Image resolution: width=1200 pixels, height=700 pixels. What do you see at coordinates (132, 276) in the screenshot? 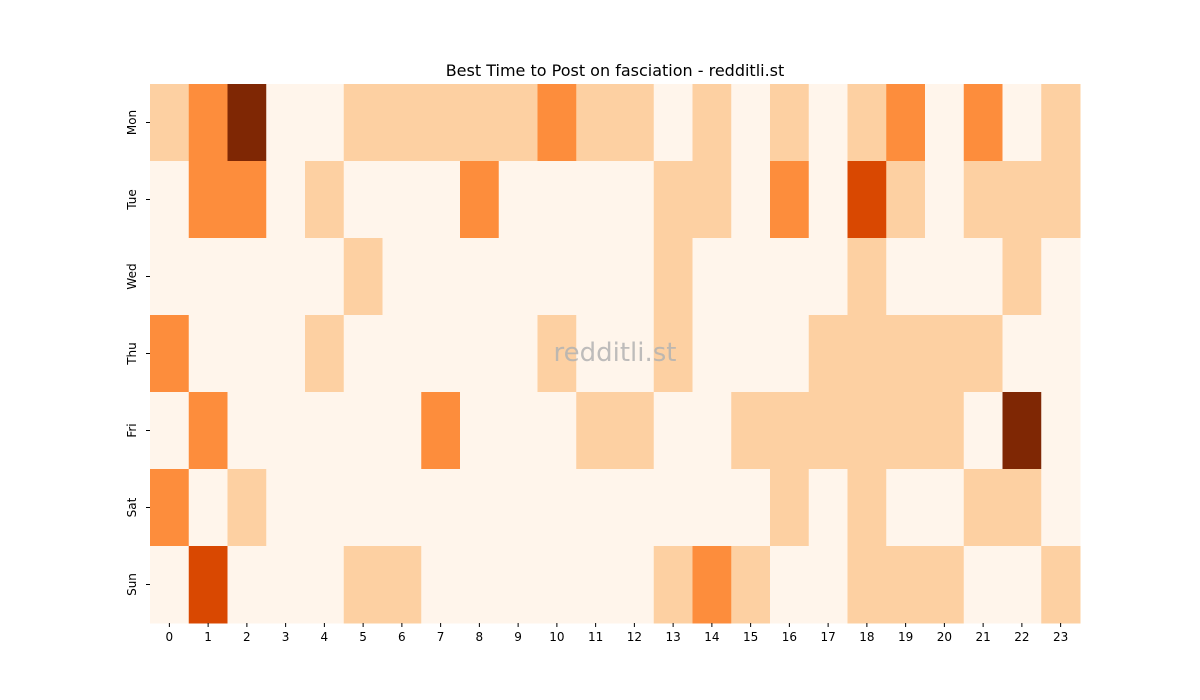
I see `y-tick-label: Wed` at bounding box center [132, 276].